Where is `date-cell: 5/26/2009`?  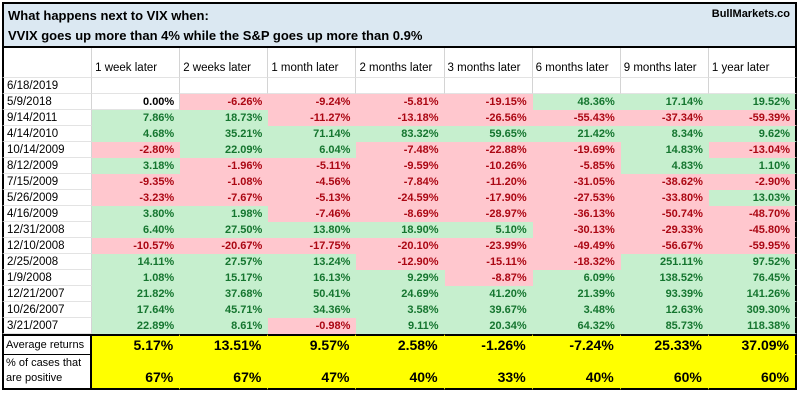
date-cell: 5/26/2009 is located at coordinates (47, 198).